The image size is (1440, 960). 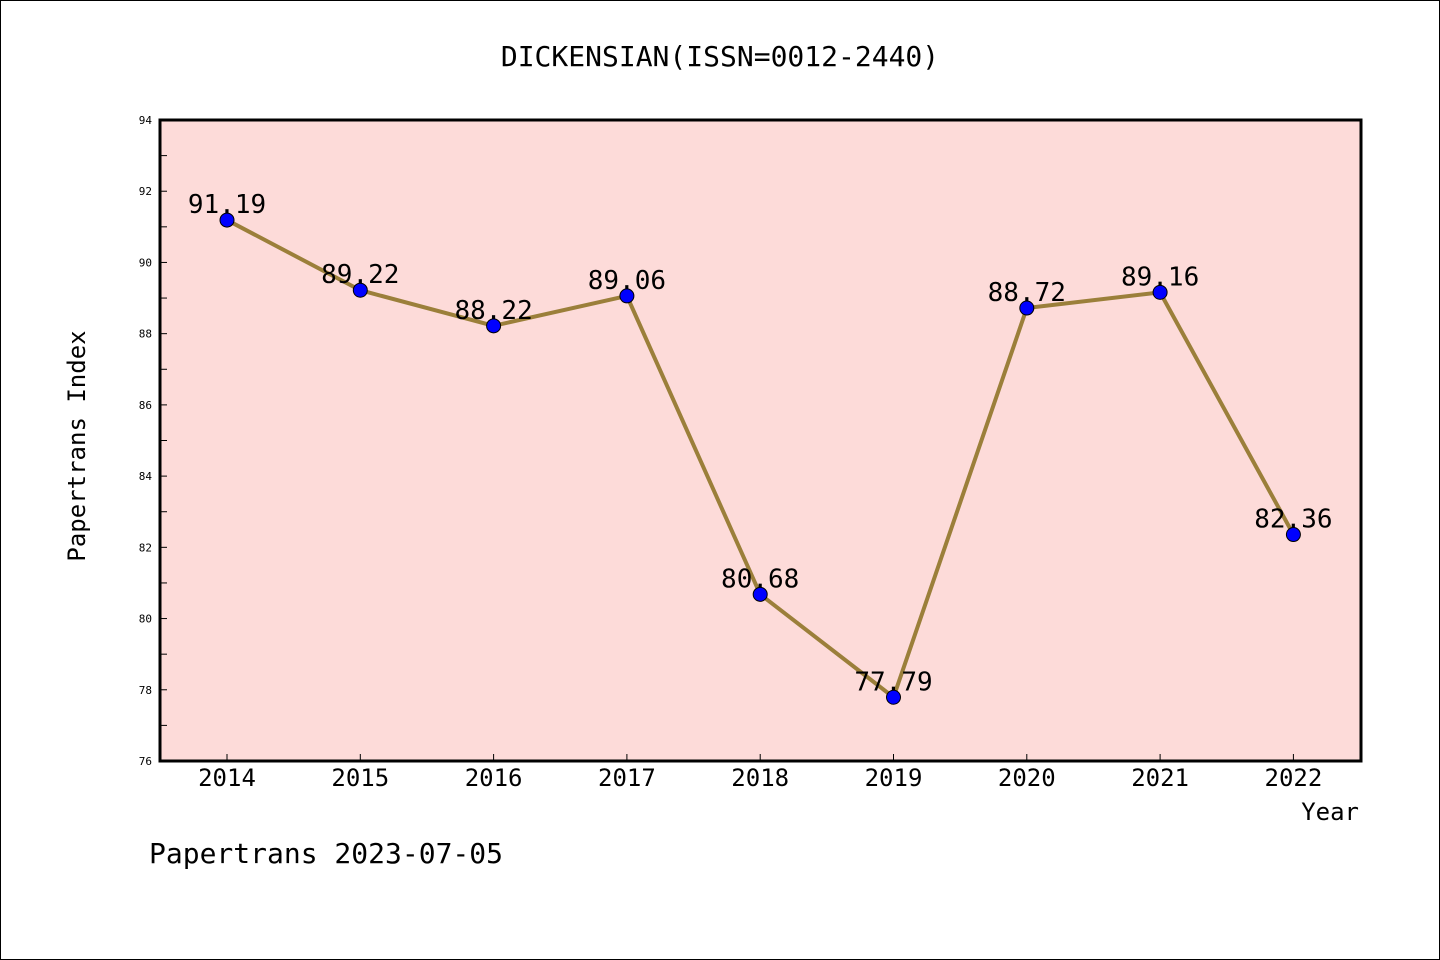 What do you see at coordinates (1294, 778) in the screenshot?
I see `x-tick-label: 2022` at bounding box center [1294, 778].